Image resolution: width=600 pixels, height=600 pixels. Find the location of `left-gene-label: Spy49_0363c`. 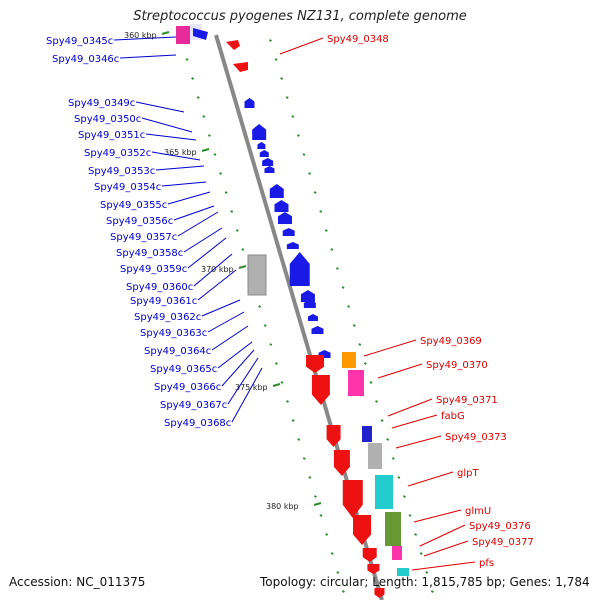

left-gene-label: Spy49_0363c is located at coordinates (173, 333).